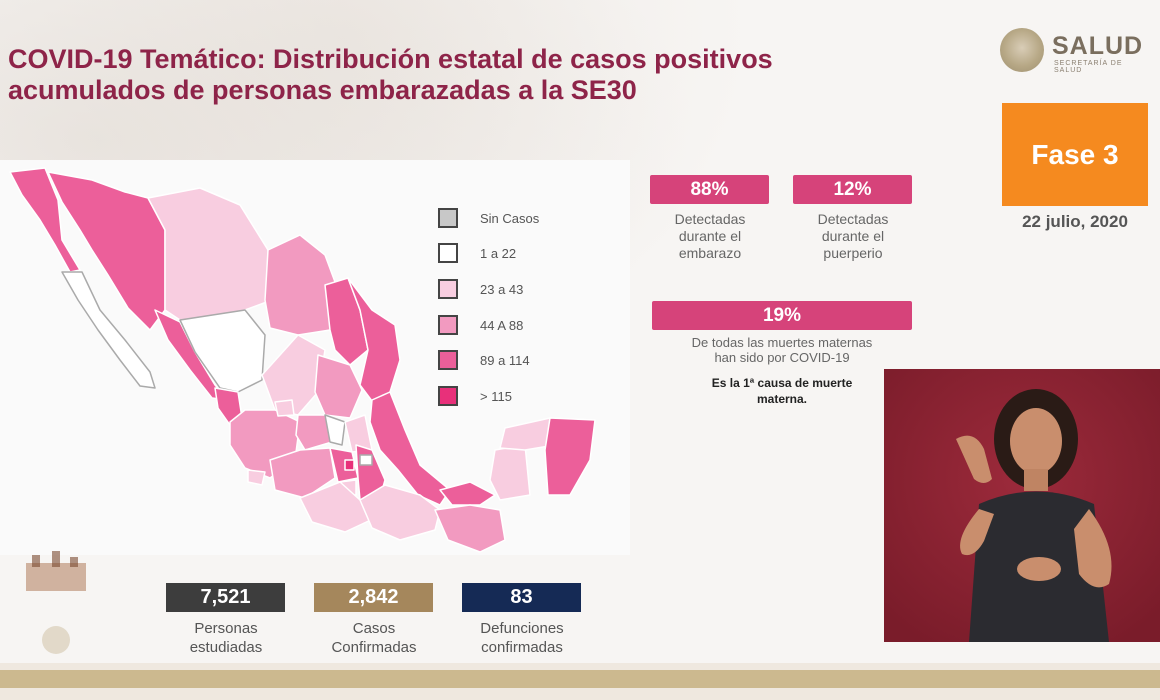 Image resolution: width=1160 pixels, height=700 pixels. What do you see at coordinates (374, 628) in the screenshot?
I see `caption-line: Casos` at bounding box center [374, 628].